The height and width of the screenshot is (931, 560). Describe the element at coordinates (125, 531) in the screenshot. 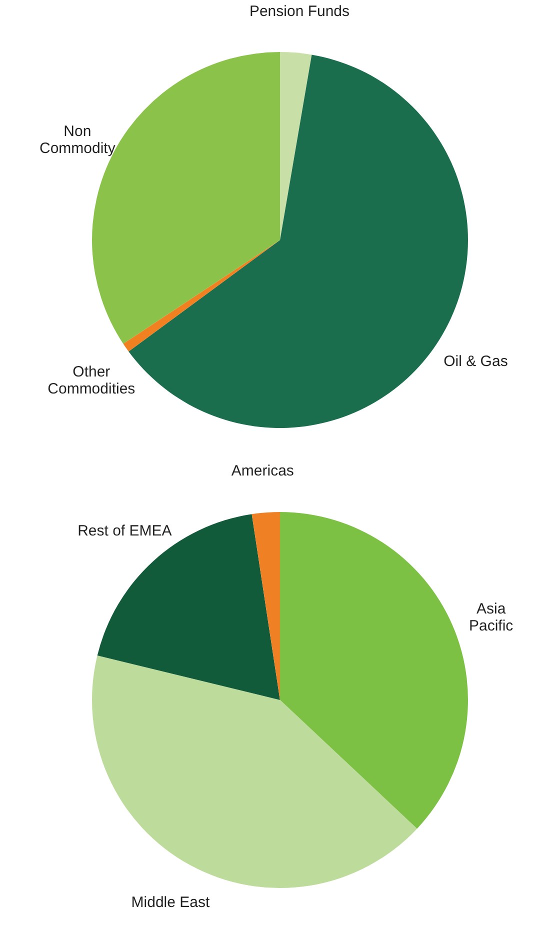

I see `slice-label: Rest of EMEA` at that location.